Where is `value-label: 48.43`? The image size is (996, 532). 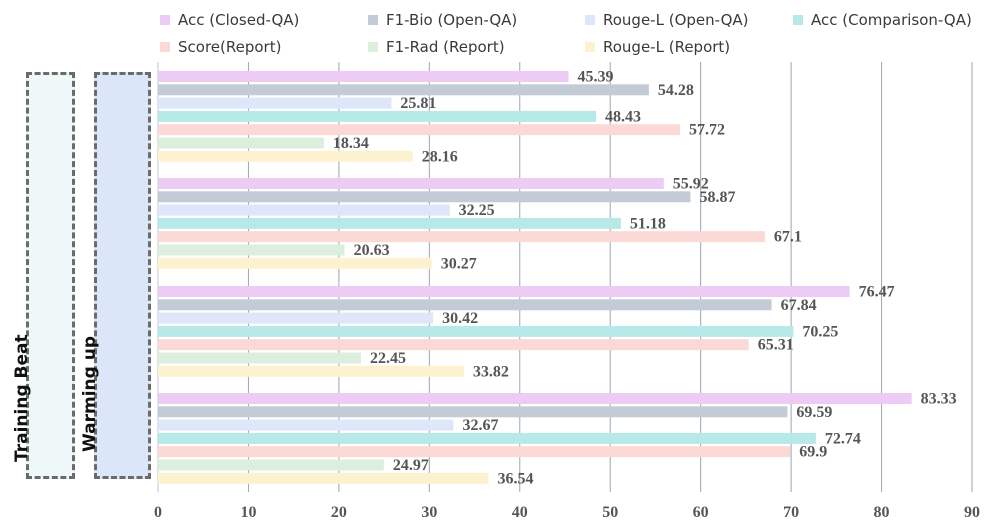 value-label: 48.43 is located at coordinates (623, 116).